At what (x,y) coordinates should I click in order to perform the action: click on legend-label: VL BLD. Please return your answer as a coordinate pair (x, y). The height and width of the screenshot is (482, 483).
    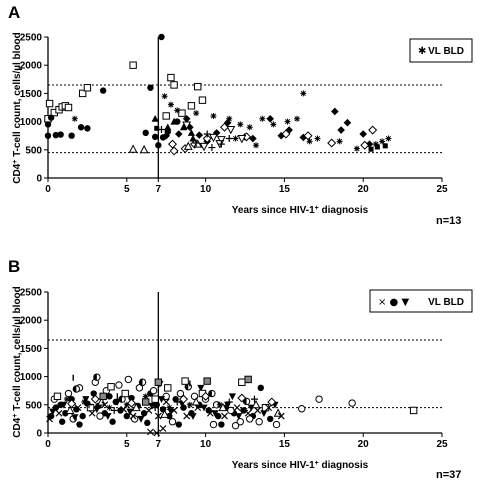
    Looking at the image, I should click on (446, 51).